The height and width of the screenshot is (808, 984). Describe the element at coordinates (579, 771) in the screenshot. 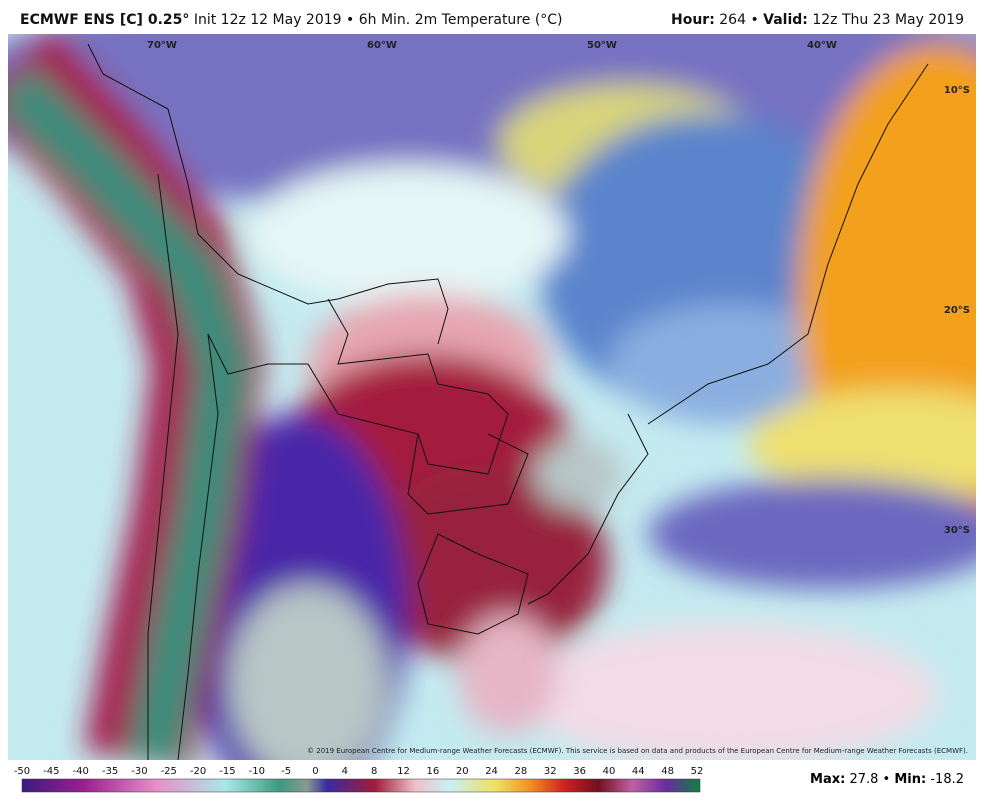

I see `colorbar-tick-label: 36` at that location.